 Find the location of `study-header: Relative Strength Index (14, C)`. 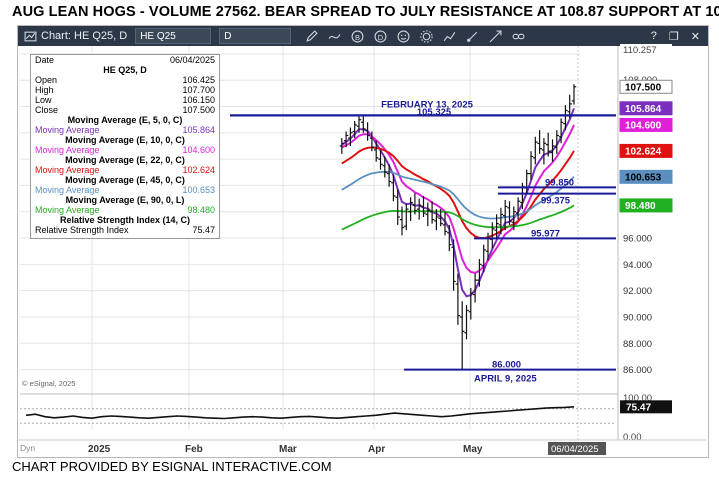

study-header: Relative Strength Index (14, C) is located at coordinates (125, 220).